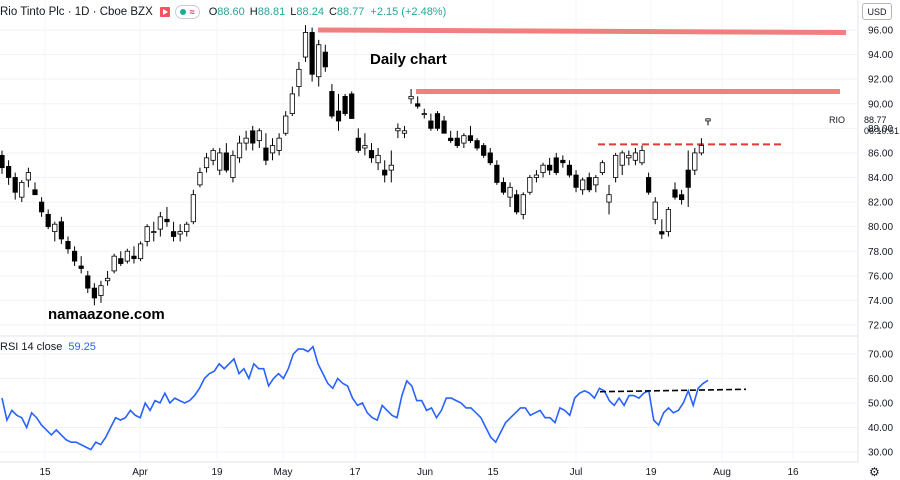 The image size is (900, 480). What do you see at coordinates (881, 131) in the screenshot?
I see `price-label-countdown: 06:10:51` at bounding box center [881, 131].